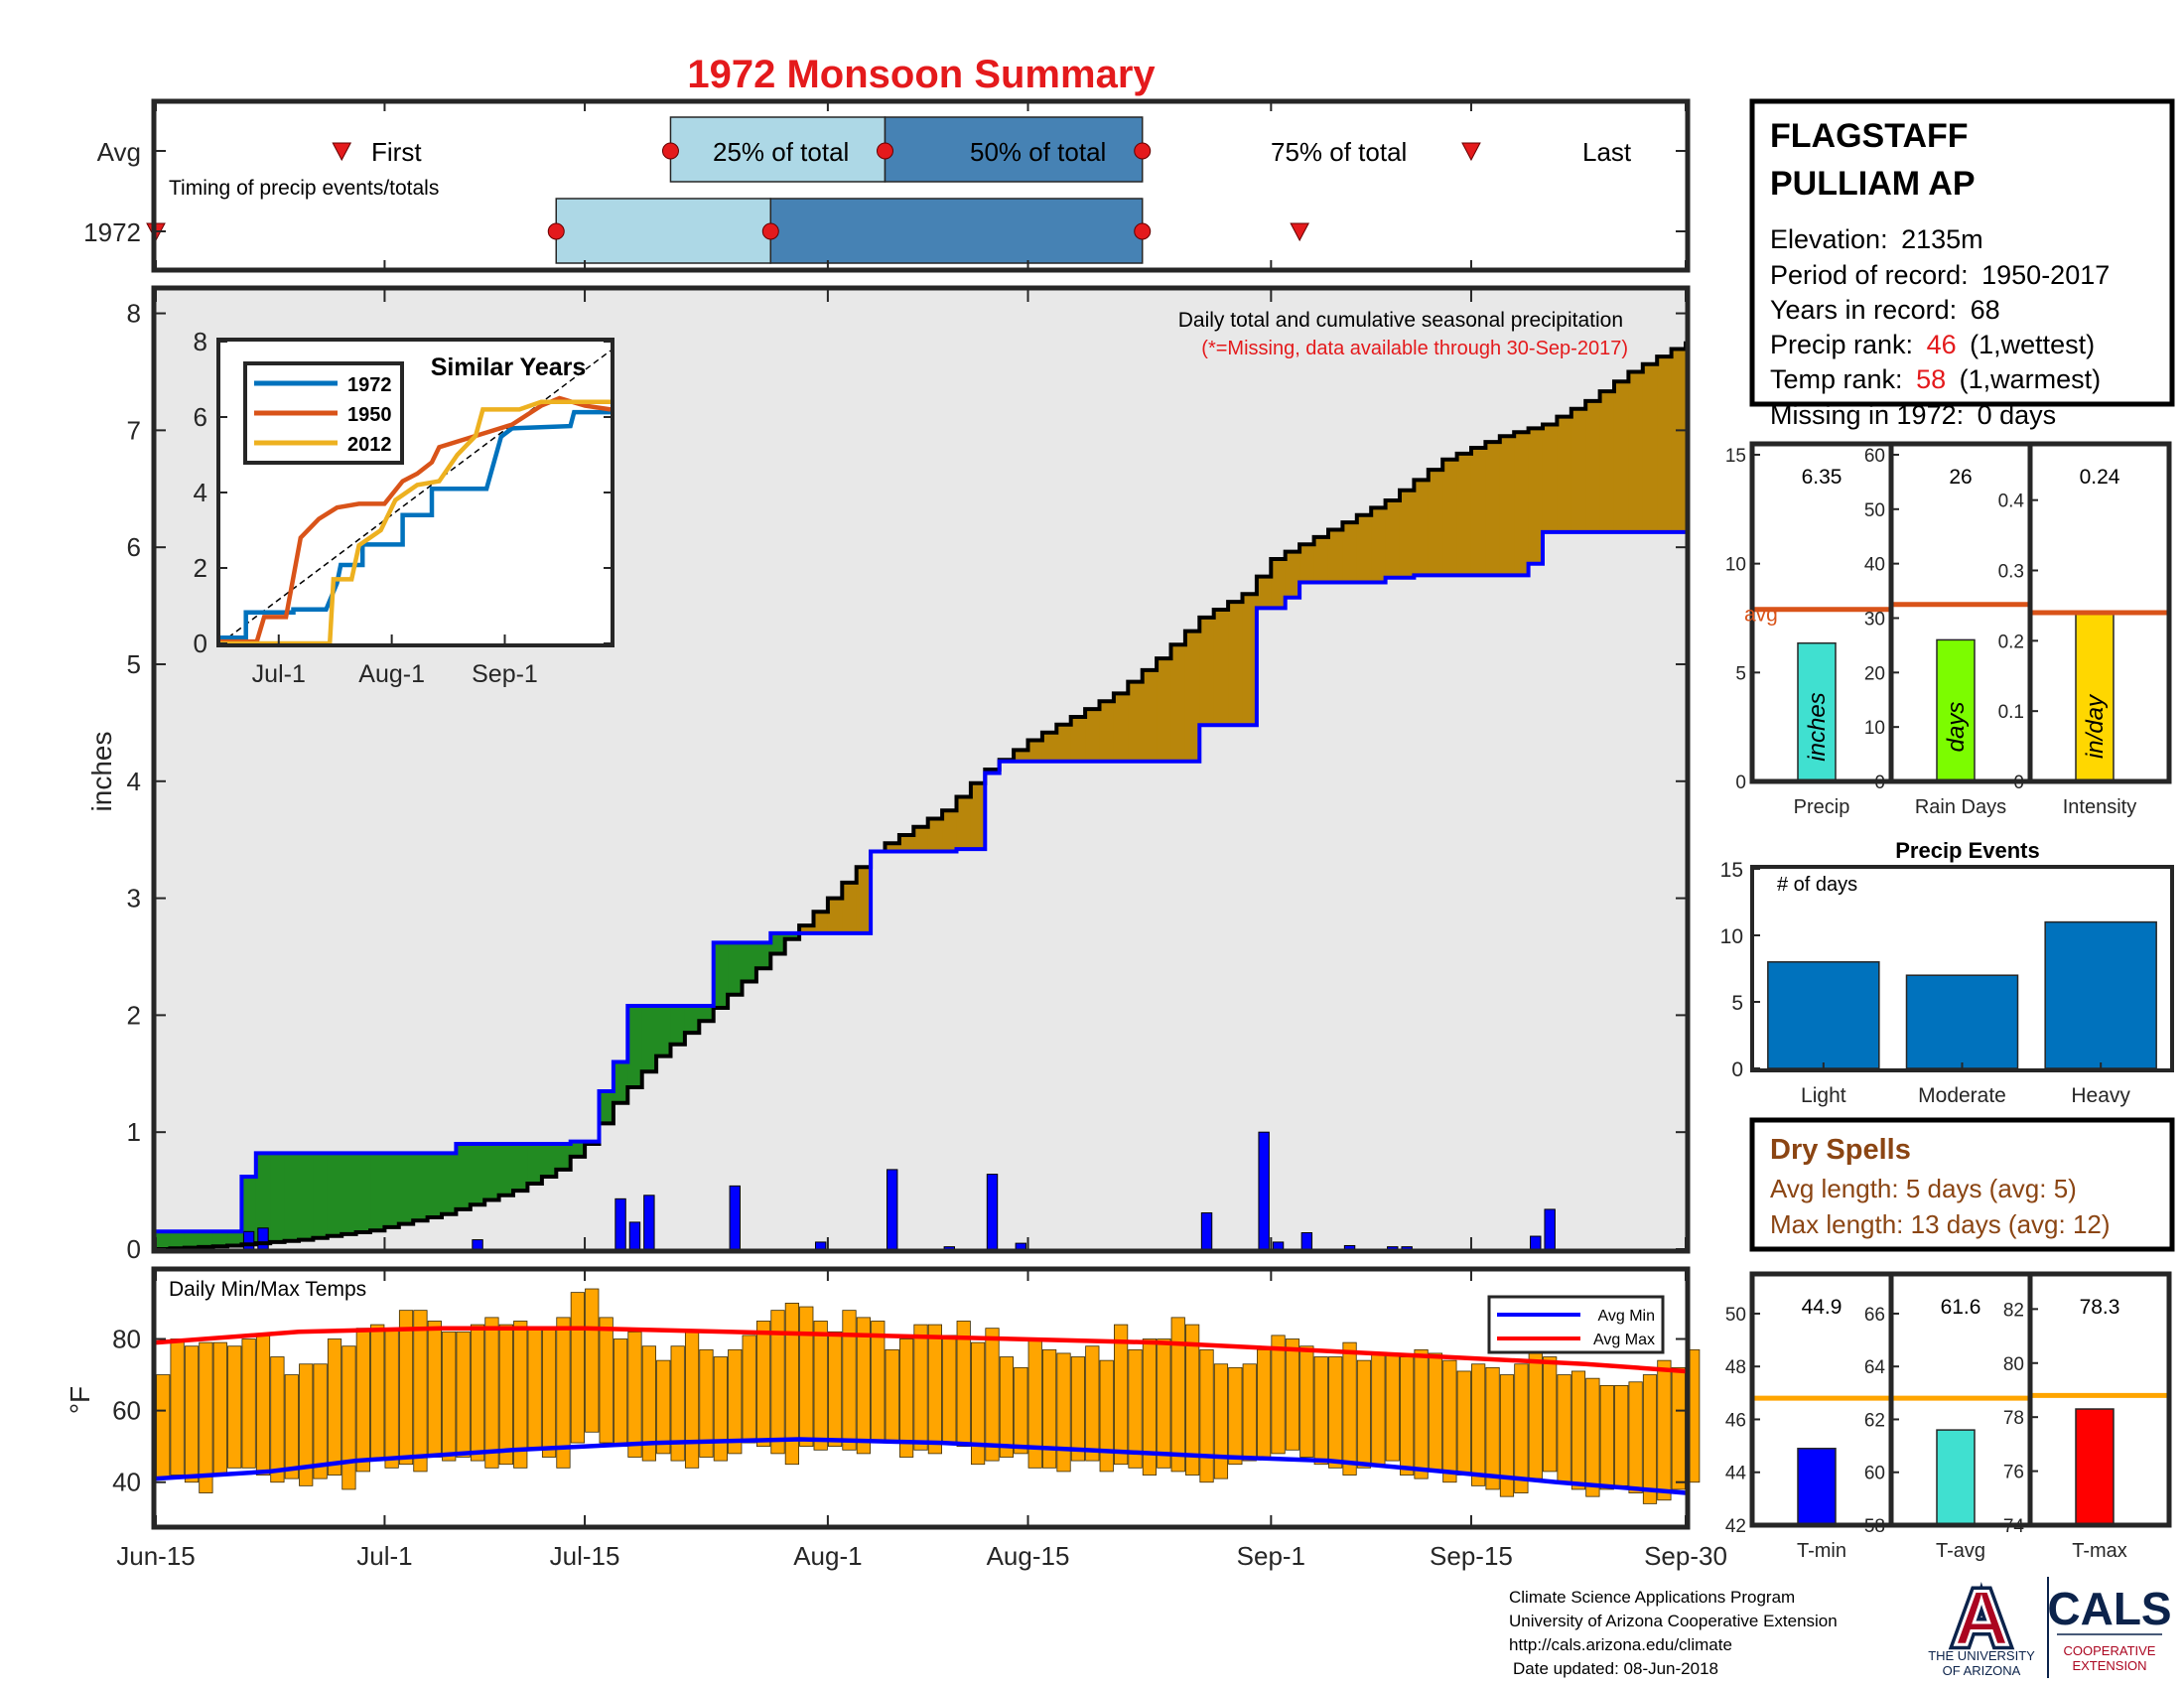 Image resolution: width=2184 pixels, height=1688 pixels. Describe the element at coordinates (1982, 1670) in the screenshot. I see `ua-logo-line2: OF ARIZONA` at that location.